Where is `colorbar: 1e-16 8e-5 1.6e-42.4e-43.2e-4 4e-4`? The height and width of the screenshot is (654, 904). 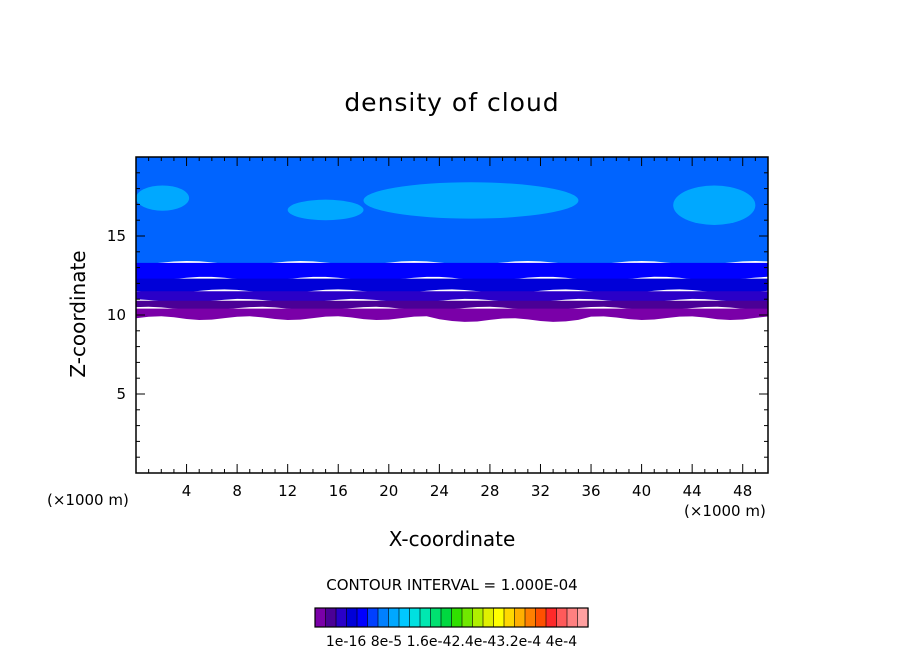
colorbar: 1e-16 8e-5 1.6e-42.4e-43.2e-4 4e-4 is located at coordinates (451, 628).